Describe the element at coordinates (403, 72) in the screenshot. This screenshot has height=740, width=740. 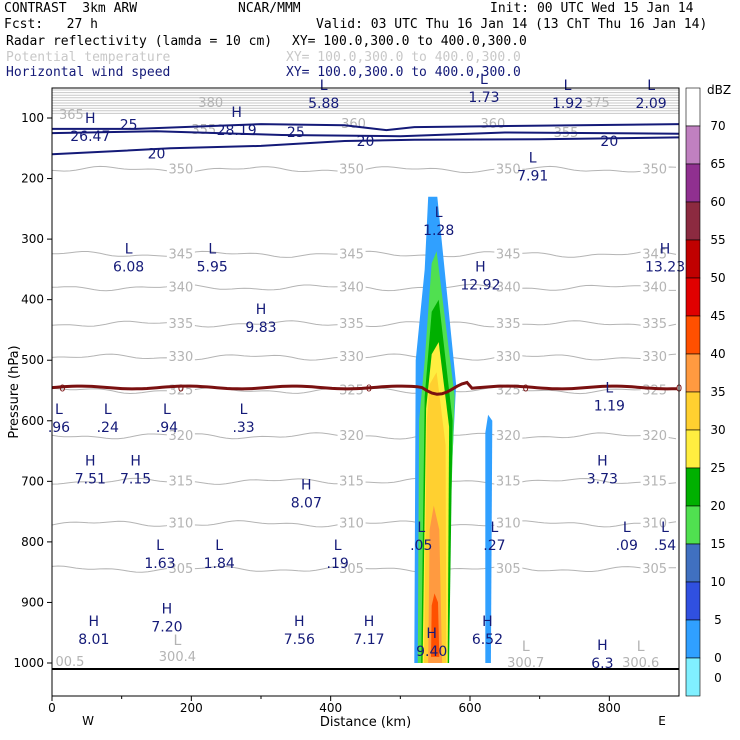
I see `field-wind-xy: XY= 100.0,300.0 to 400.0,300.0` at that location.